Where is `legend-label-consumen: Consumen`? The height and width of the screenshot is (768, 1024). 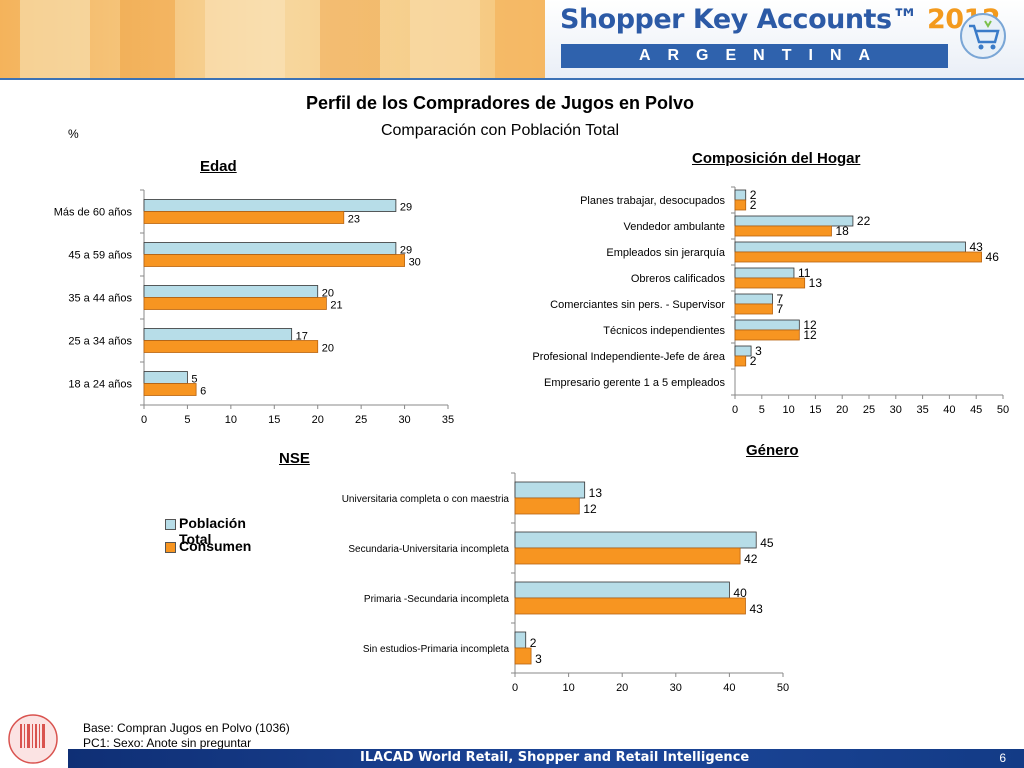 legend-label-consumen: Consumen is located at coordinates (215, 546).